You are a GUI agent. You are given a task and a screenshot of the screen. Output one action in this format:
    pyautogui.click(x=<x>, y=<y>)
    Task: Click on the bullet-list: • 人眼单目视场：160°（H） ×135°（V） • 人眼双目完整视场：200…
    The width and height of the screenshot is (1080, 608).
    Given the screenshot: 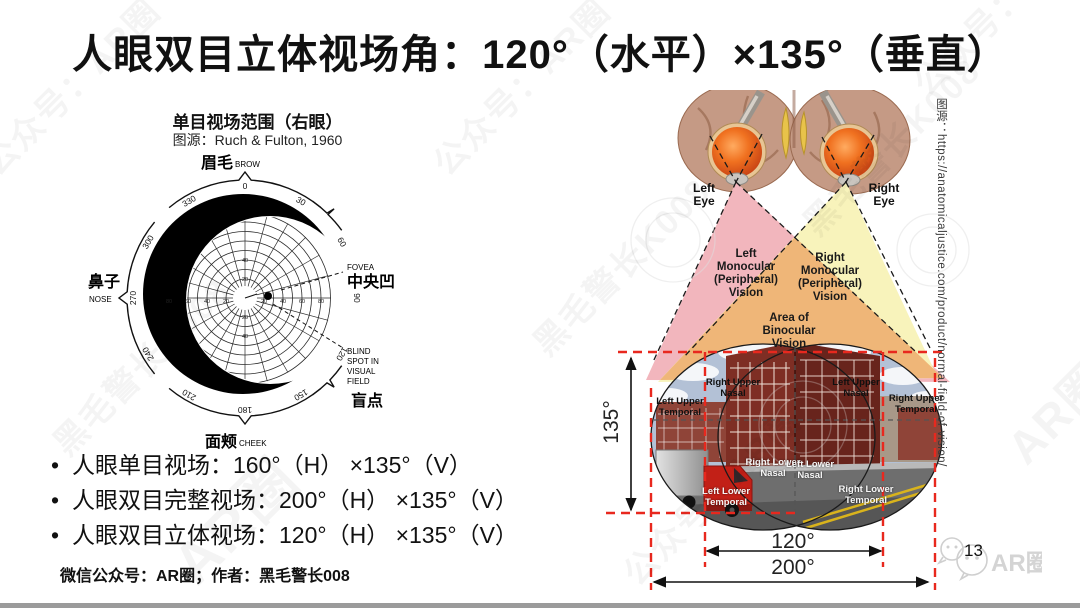 What is the action you would take?
    pyautogui.click(x=278, y=500)
    